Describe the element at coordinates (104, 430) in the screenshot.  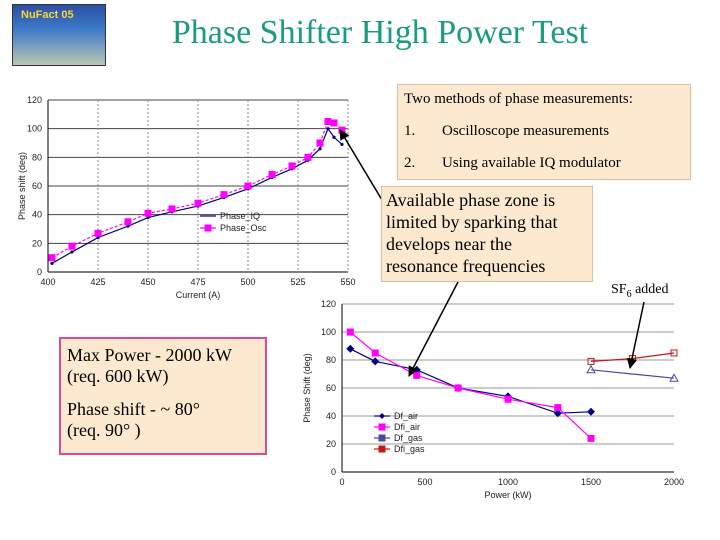
I see `phase-shift-req: (req. 90° )` at that location.